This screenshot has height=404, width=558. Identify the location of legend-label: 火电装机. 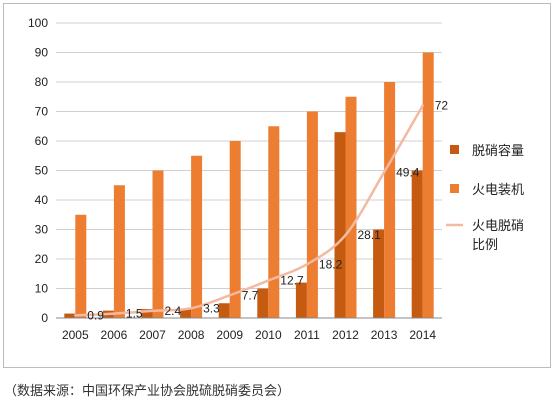
(498, 190).